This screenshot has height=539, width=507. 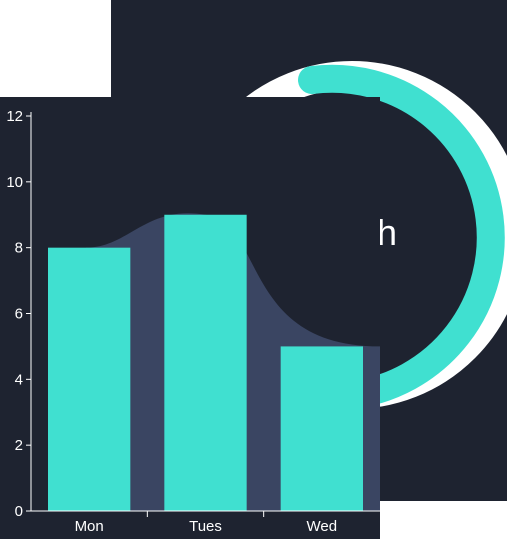 I want to click on x-tick-label-wed: Wed, so click(x=322, y=526).